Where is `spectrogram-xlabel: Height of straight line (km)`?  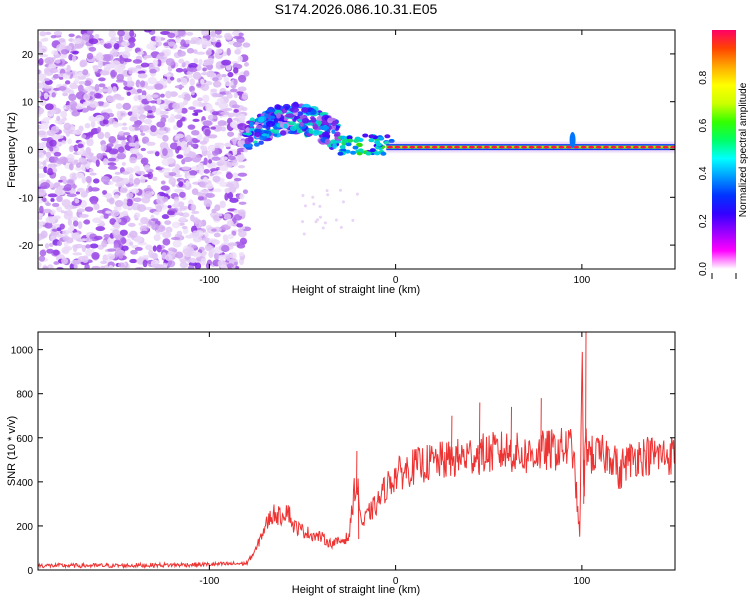
spectrogram-xlabel: Height of straight line (km) is located at coordinates (356, 290).